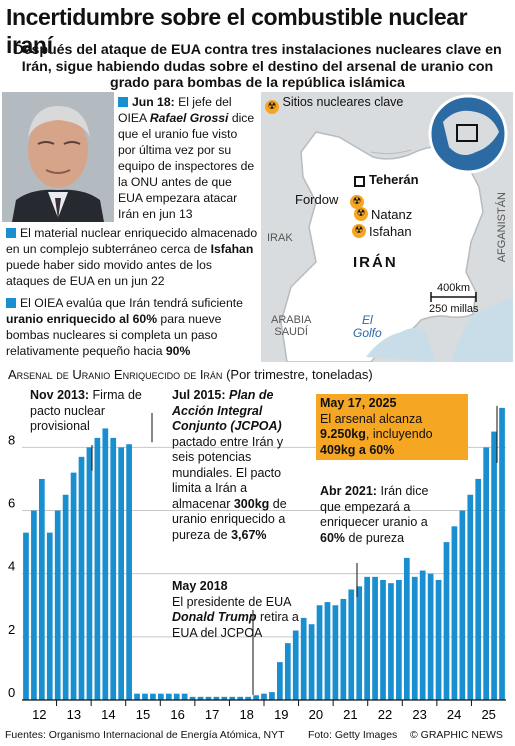 The height and width of the screenshot is (746, 515). What do you see at coordinates (359, 181) in the screenshot?
I see `capital-marker-icon` at bounding box center [359, 181].